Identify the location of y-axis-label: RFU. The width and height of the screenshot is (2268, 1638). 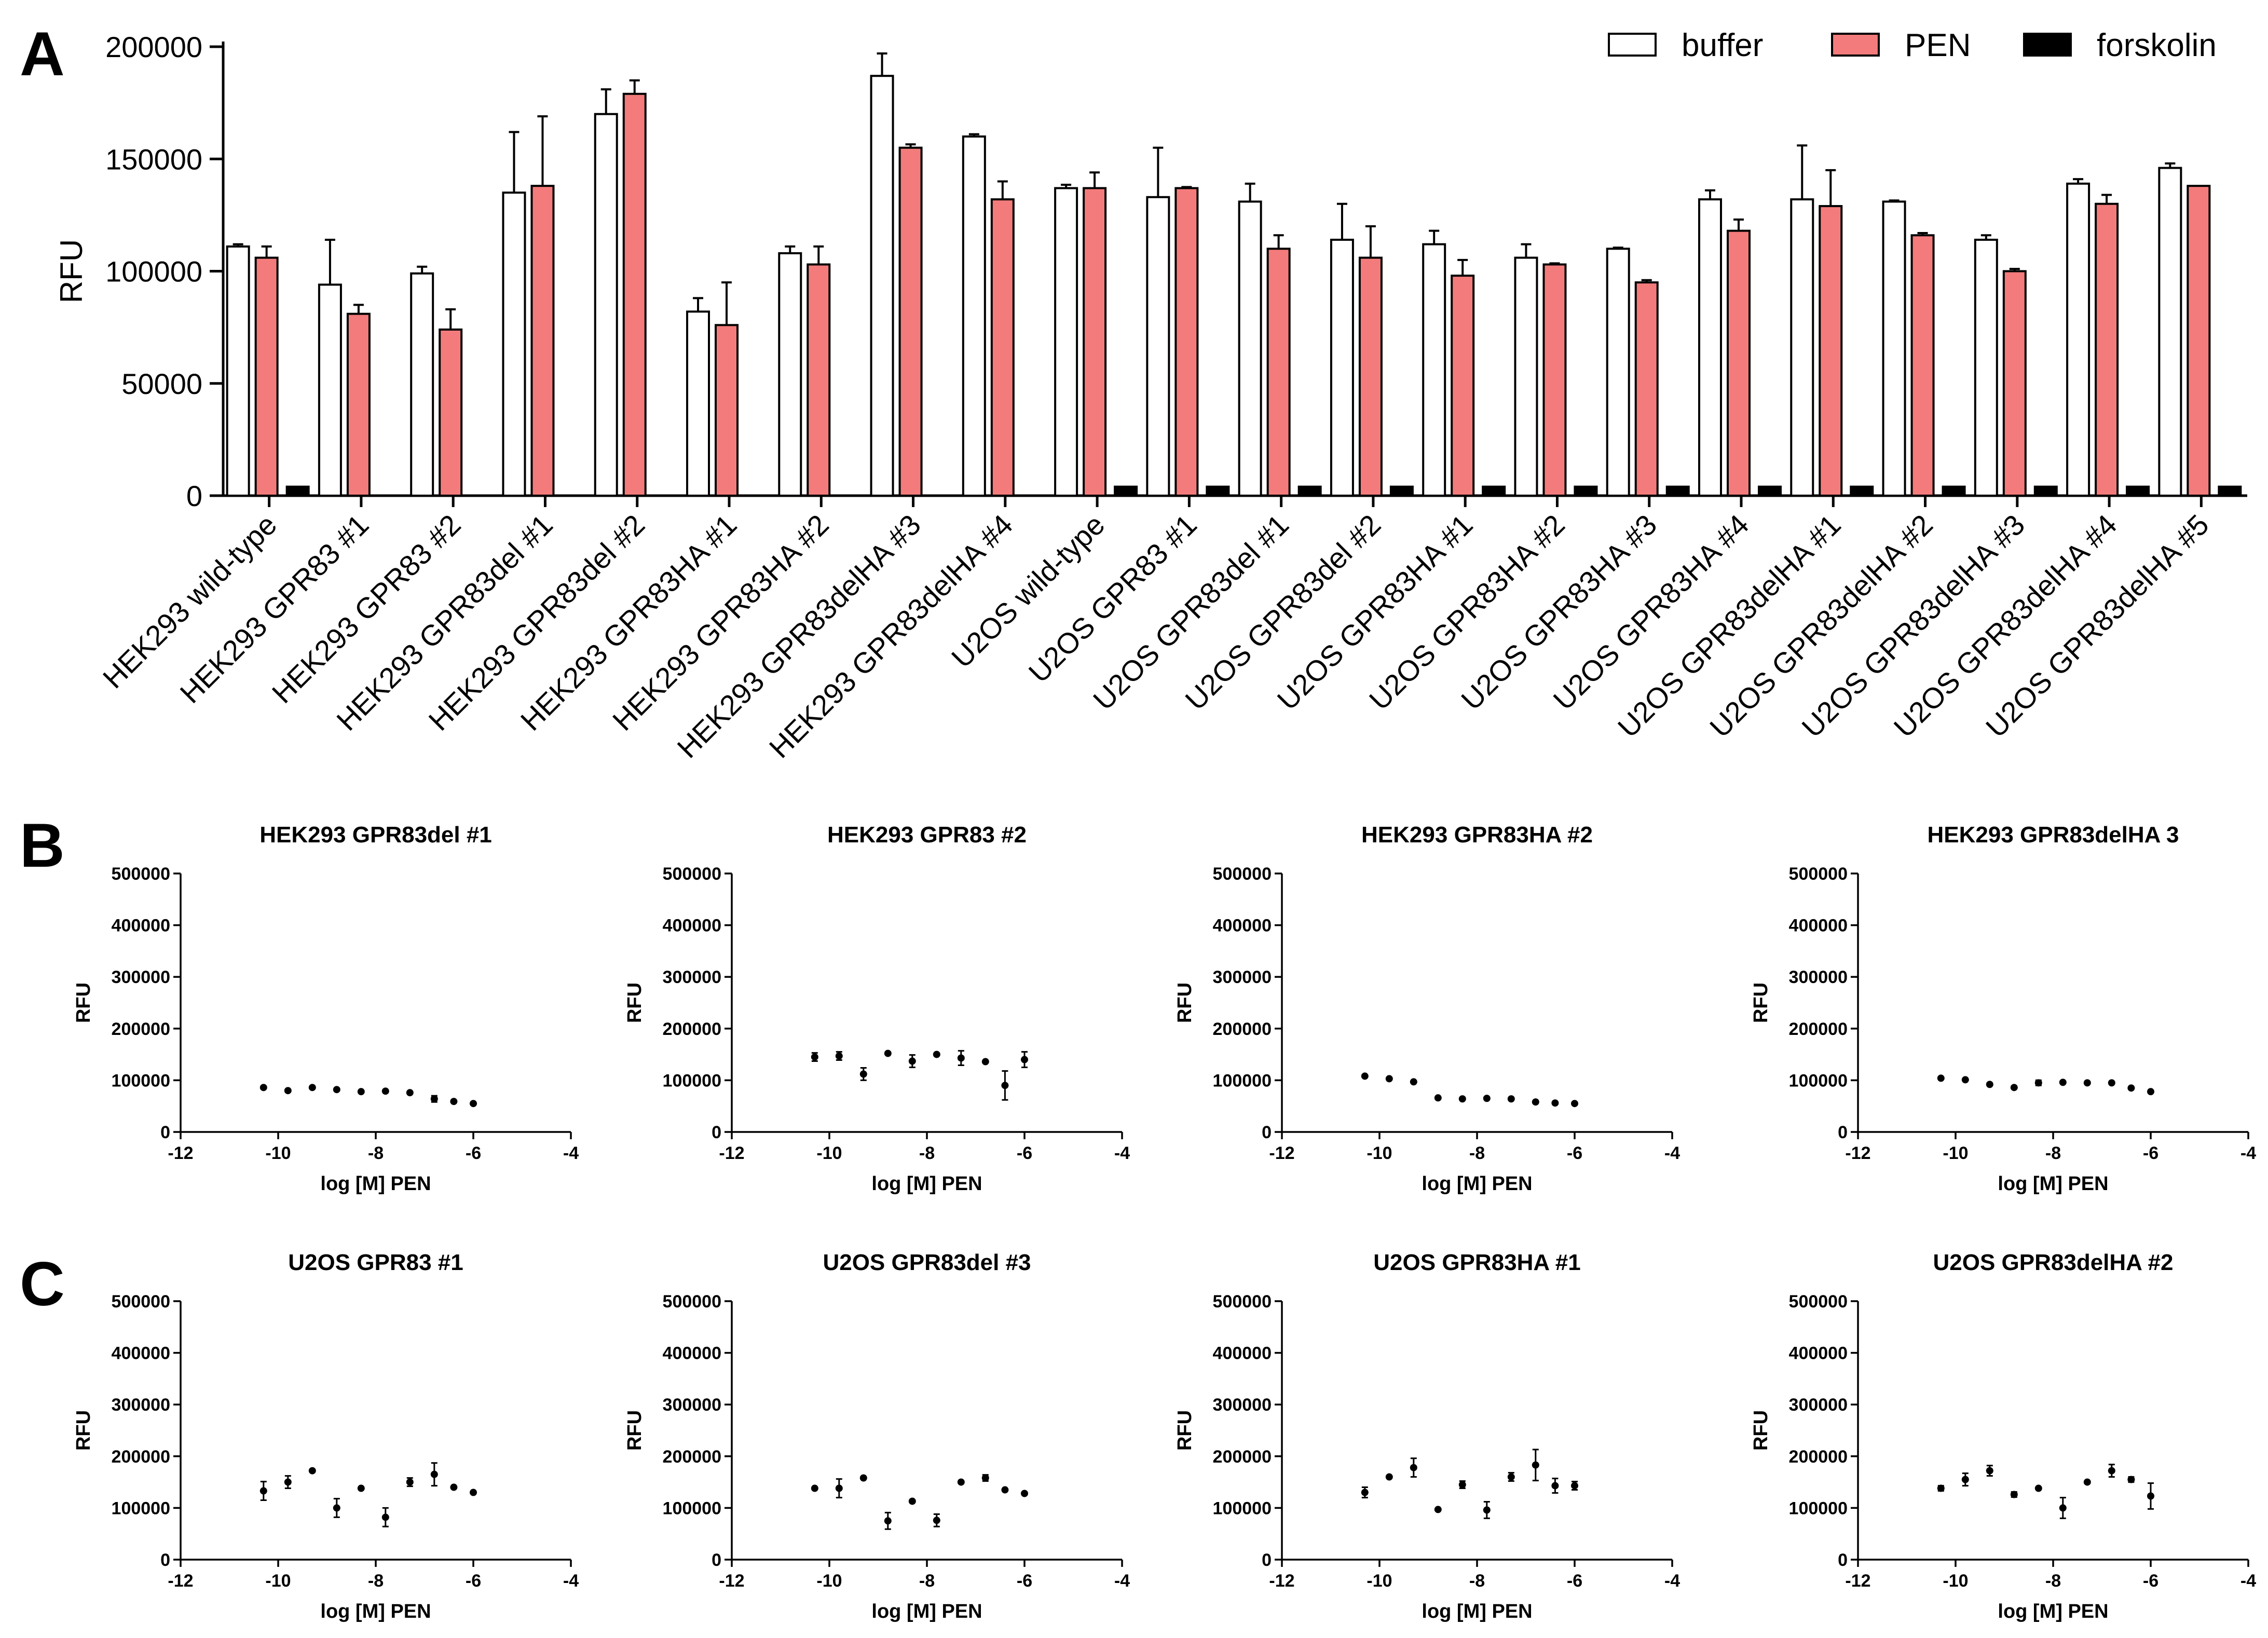
(83, 1003).